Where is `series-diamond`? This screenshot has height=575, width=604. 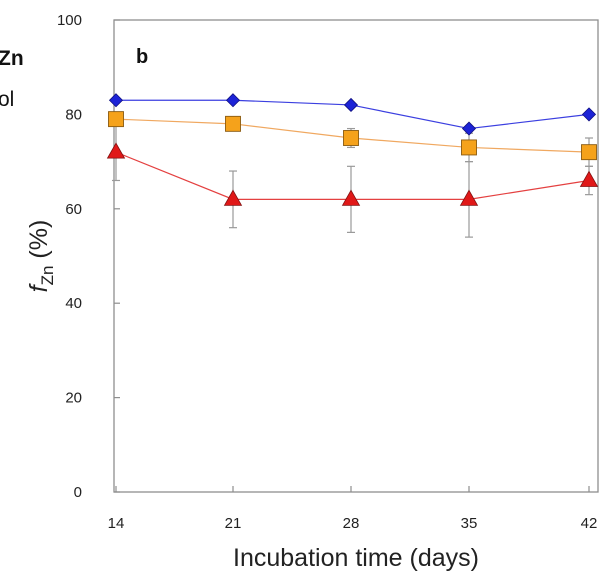 series-diamond is located at coordinates (352, 114).